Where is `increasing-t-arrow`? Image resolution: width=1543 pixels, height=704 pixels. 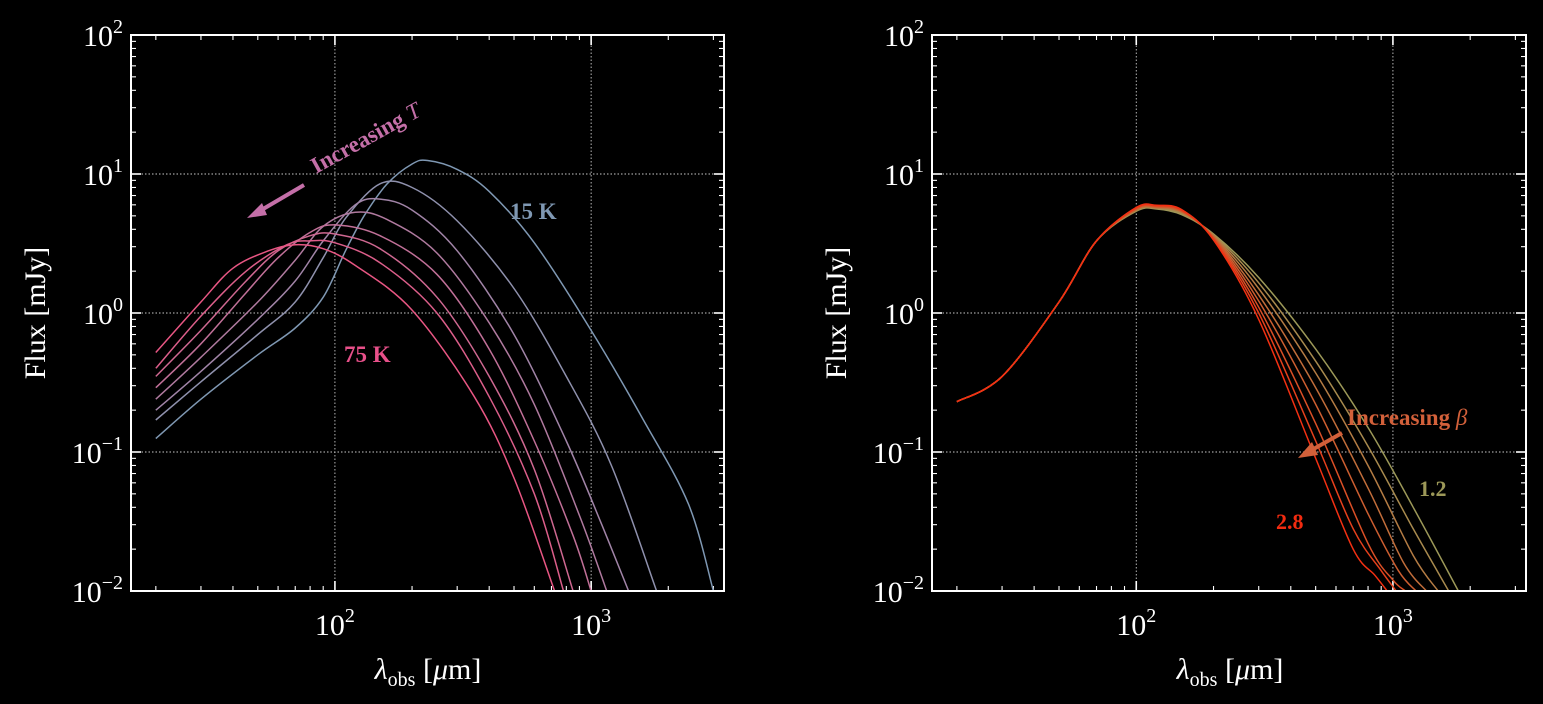
increasing-t-arrow is located at coordinates (276, 200).